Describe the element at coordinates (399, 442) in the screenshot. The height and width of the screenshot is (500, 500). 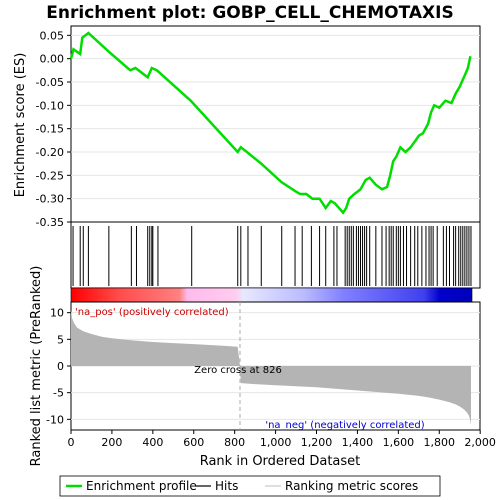
I see `x-tick-label: 1,600` at that location.